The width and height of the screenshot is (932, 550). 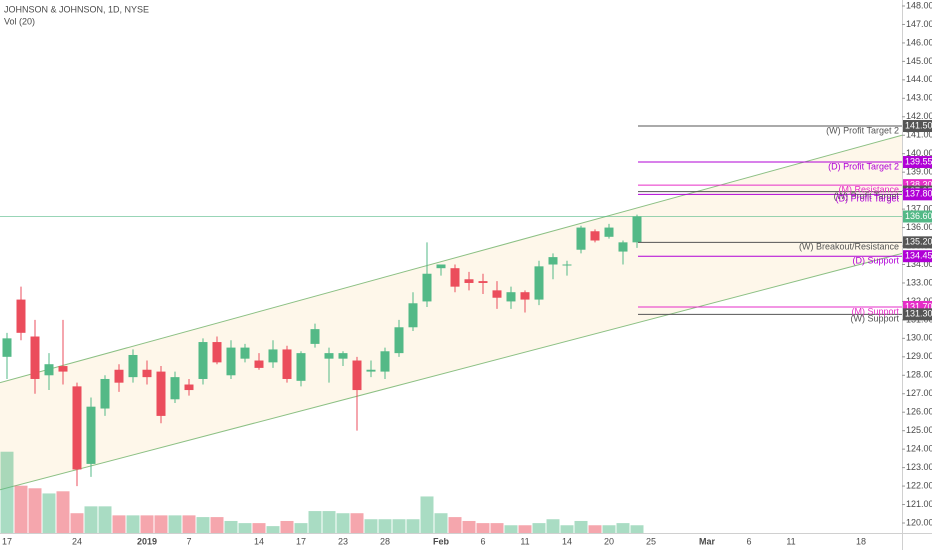 What do you see at coordinates (868, 199) in the screenshot?
I see `level-label: (D) Profit Target` at bounding box center [868, 199].